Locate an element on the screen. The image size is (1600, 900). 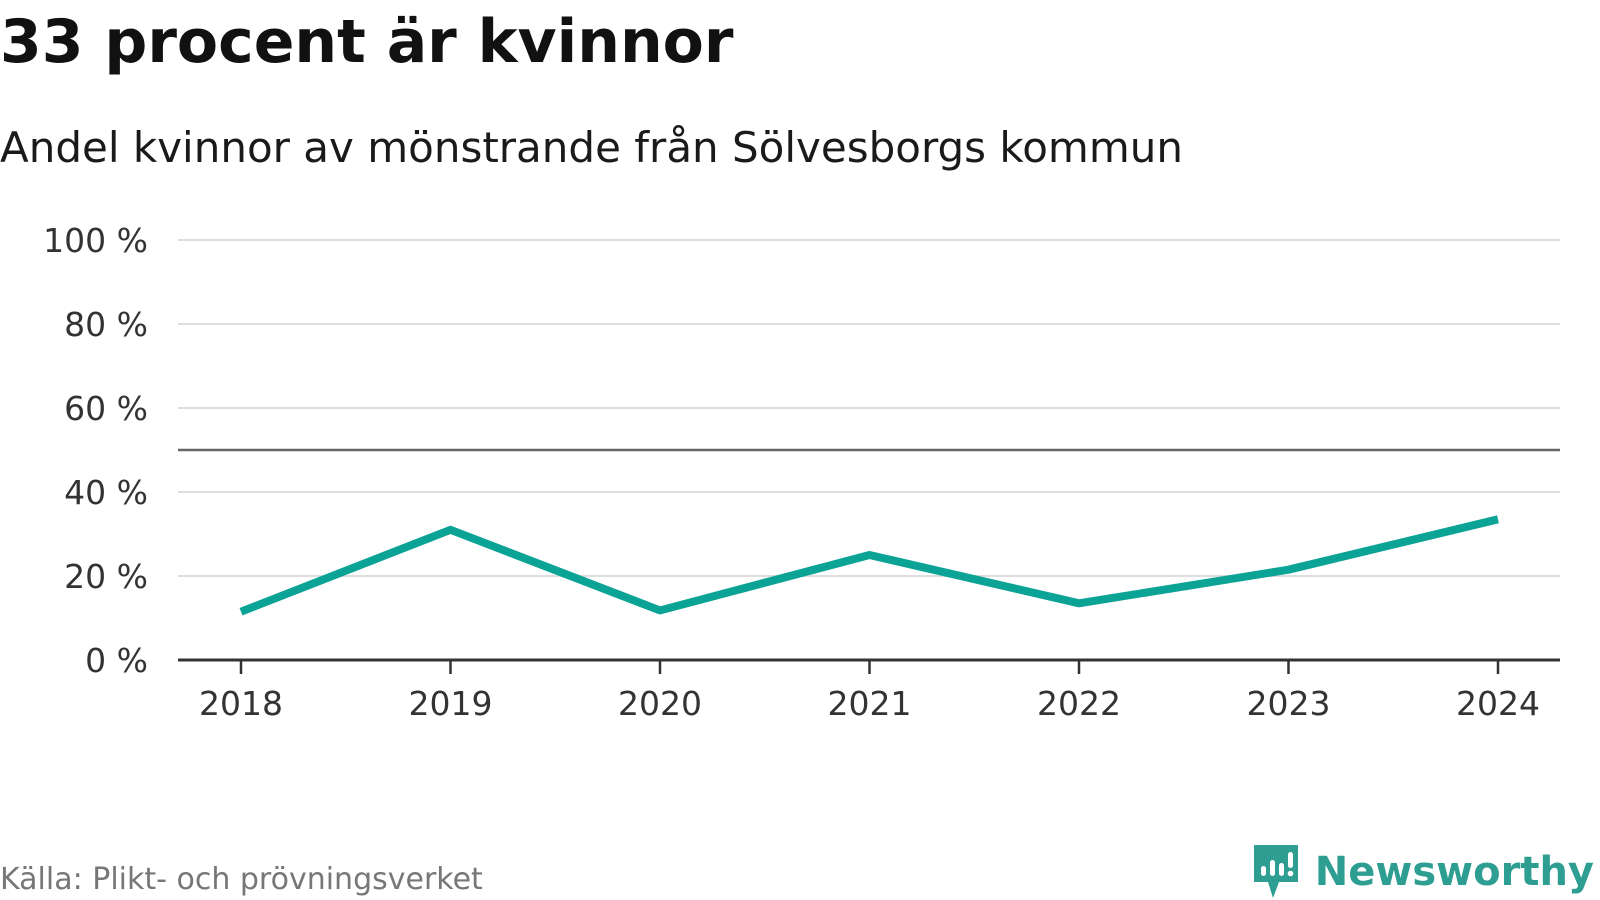
series-group is located at coordinates (869, 565).